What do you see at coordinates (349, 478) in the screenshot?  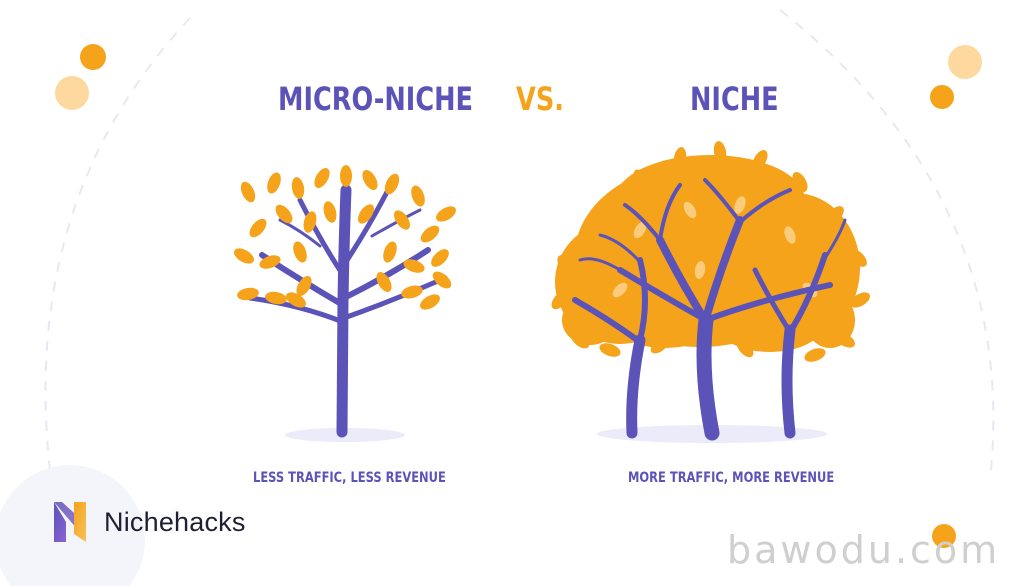 I see `micro-niche-caption: LESS TRAFFIC, LESS REVENUE` at bounding box center [349, 478].